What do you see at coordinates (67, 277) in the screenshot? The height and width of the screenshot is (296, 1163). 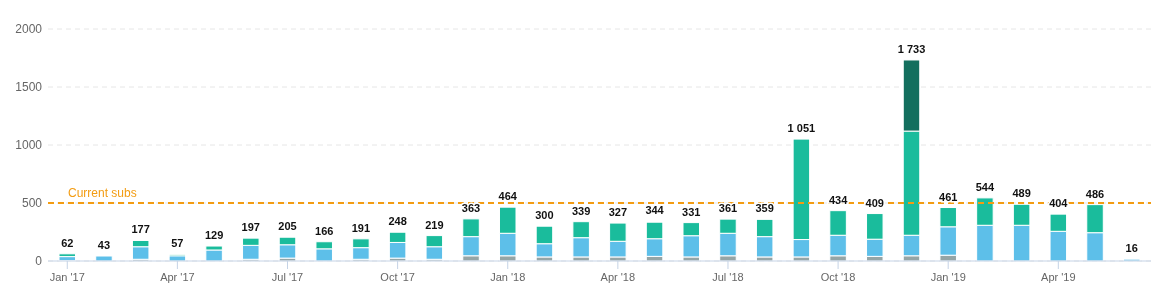 I see `x-tick-label: Jan '17` at bounding box center [67, 277].